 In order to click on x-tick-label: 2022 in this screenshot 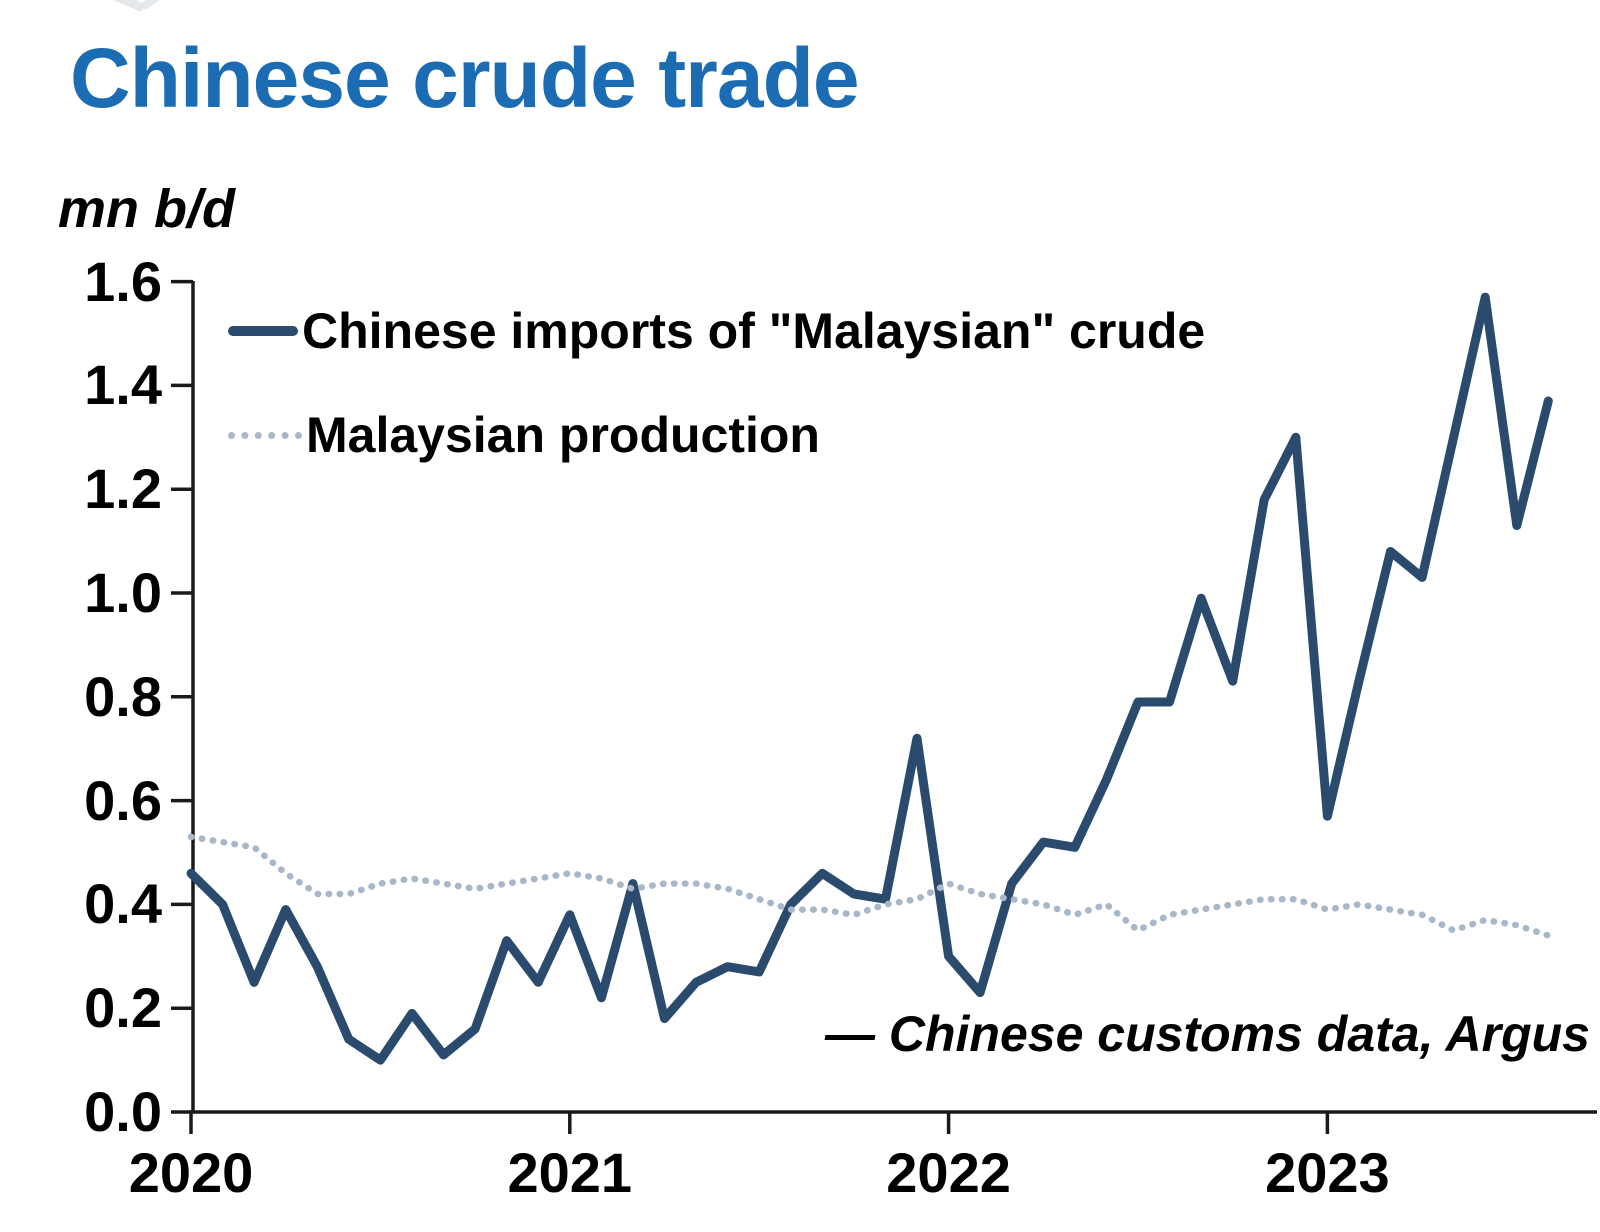, I will do `click(948, 1172)`.